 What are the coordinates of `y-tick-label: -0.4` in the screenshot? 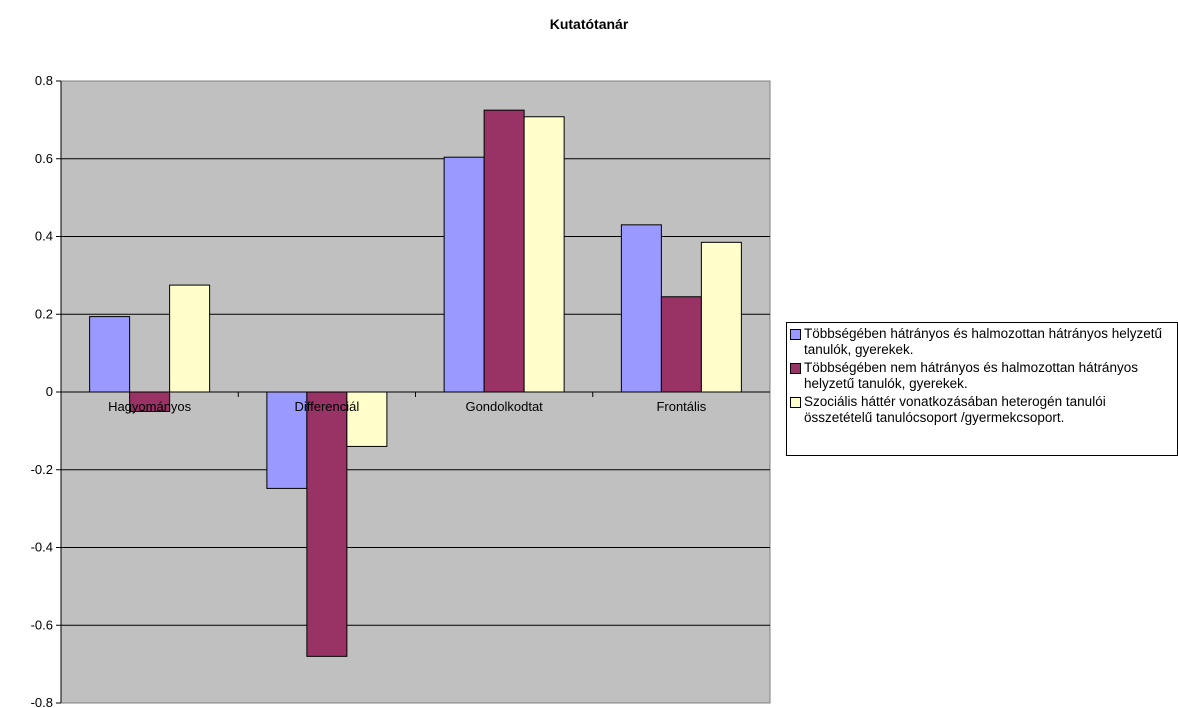 It's located at (42, 547).